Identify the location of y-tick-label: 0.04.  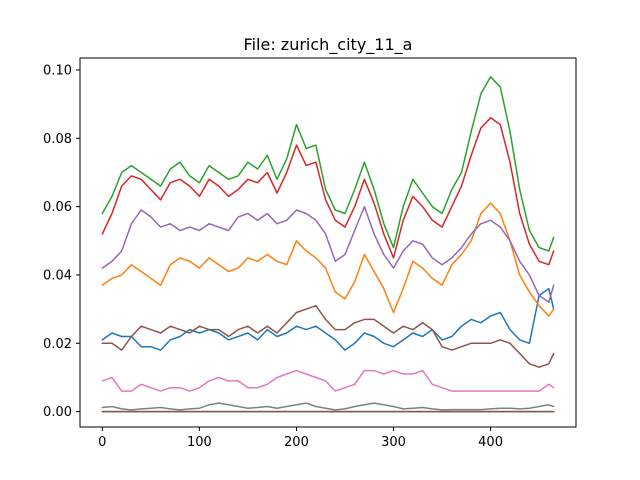
(57, 275).